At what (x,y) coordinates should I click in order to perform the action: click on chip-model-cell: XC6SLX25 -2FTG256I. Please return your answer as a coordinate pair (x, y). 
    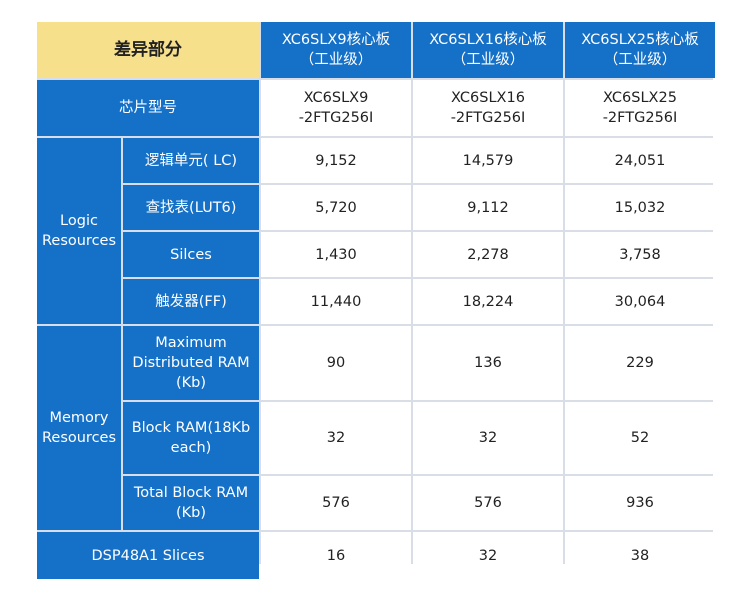
    Looking at the image, I should click on (640, 108).